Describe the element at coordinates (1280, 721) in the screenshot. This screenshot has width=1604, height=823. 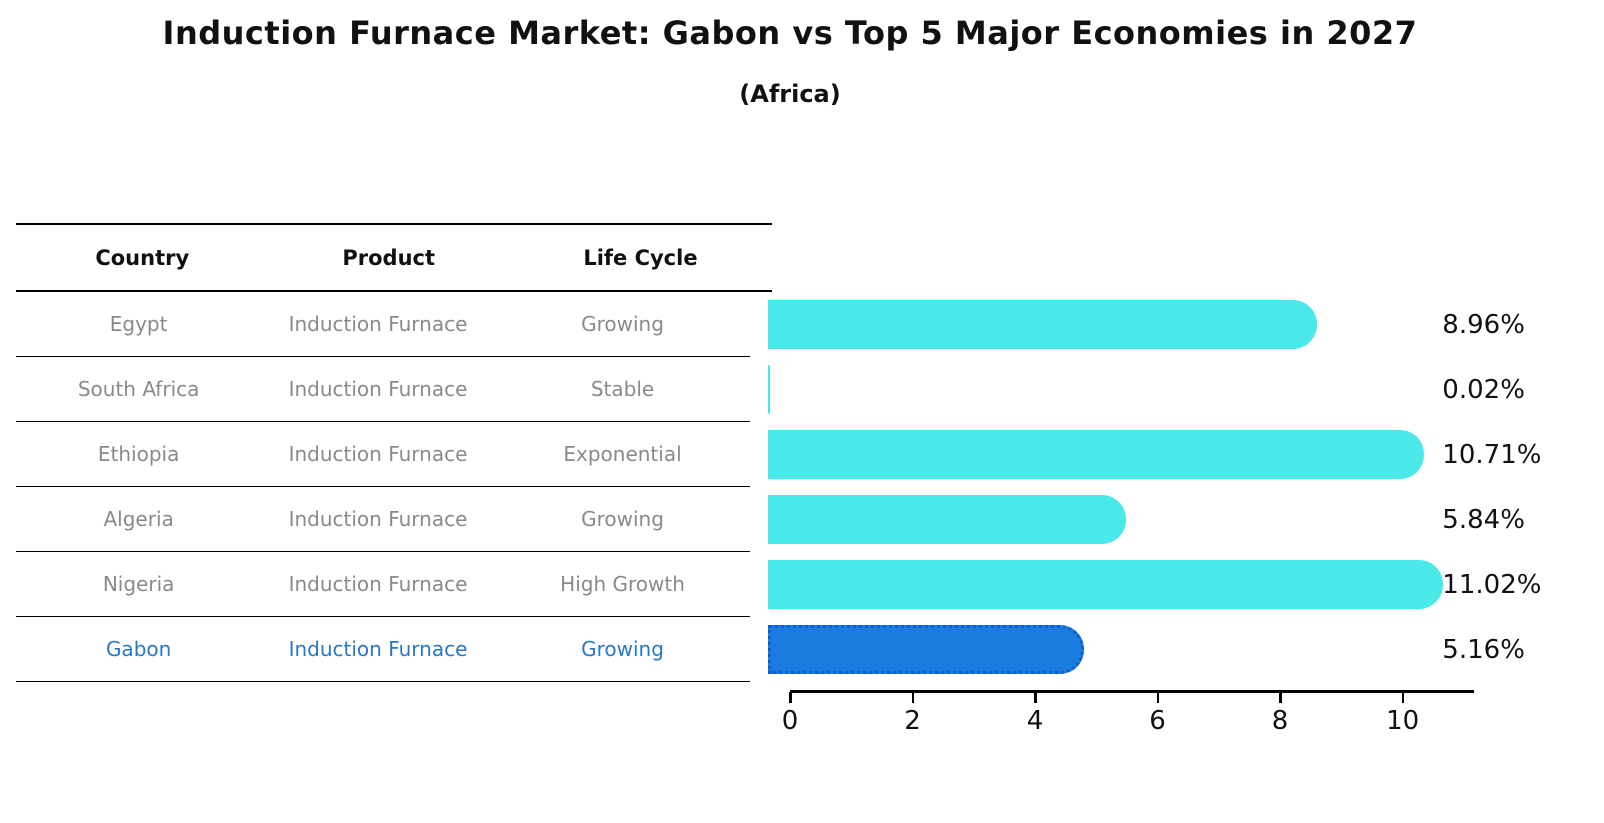
I see `x-tick-label: 8` at that location.